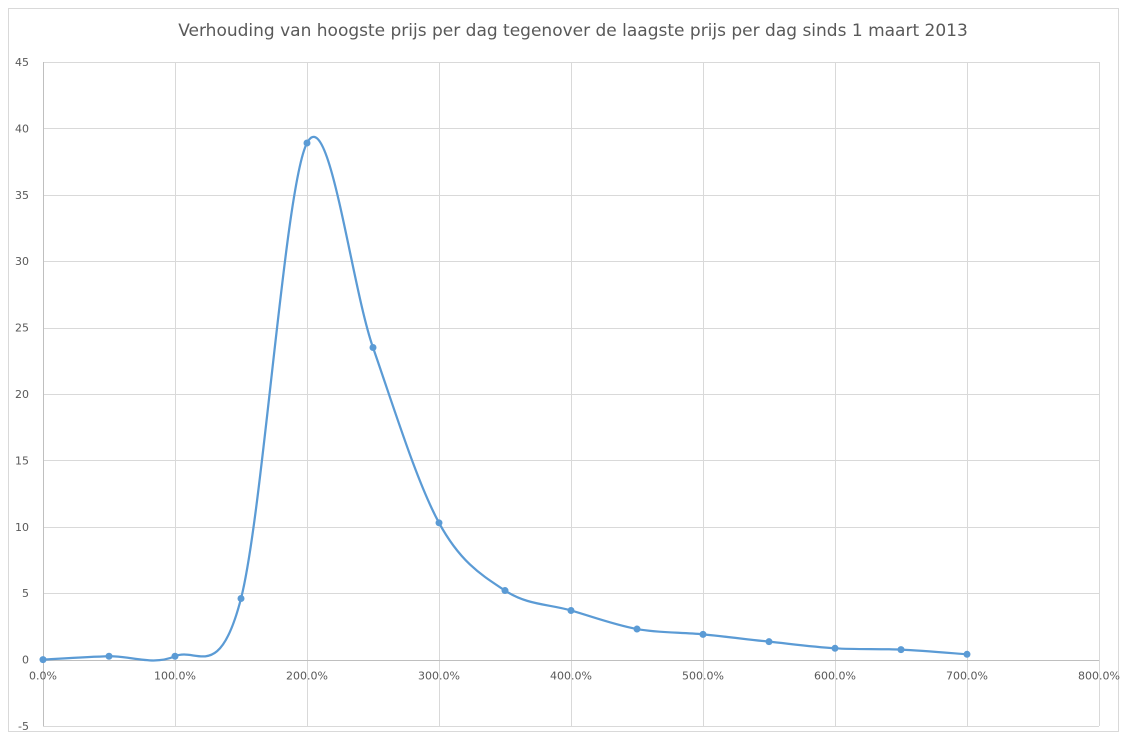 This screenshot has width=1127, height=740. What do you see at coordinates (22, 195) in the screenshot?
I see `y-tick-label: 35` at bounding box center [22, 195].